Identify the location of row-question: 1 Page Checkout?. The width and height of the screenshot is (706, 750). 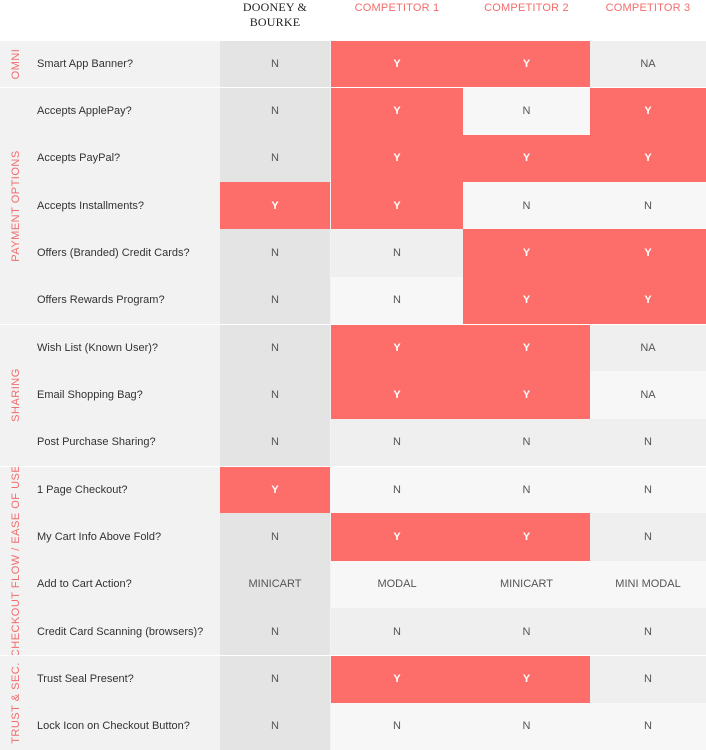
(126, 489).